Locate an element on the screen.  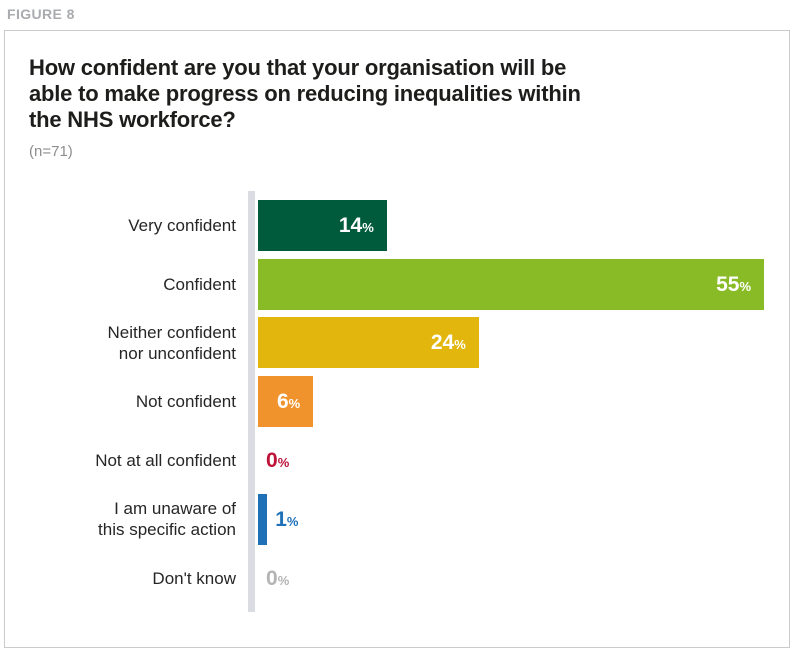
bar: 55% is located at coordinates (511, 284).